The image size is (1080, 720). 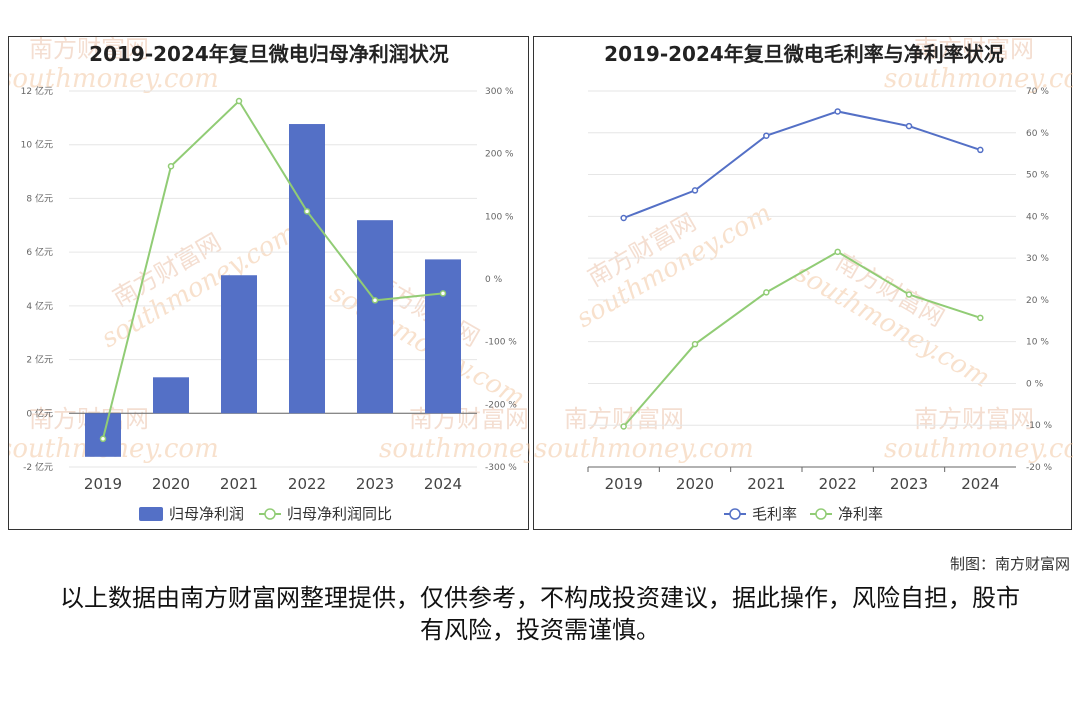 What do you see at coordinates (499, 92) in the screenshot?
I see `y-right-tick: 300 %` at bounding box center [499, 92].